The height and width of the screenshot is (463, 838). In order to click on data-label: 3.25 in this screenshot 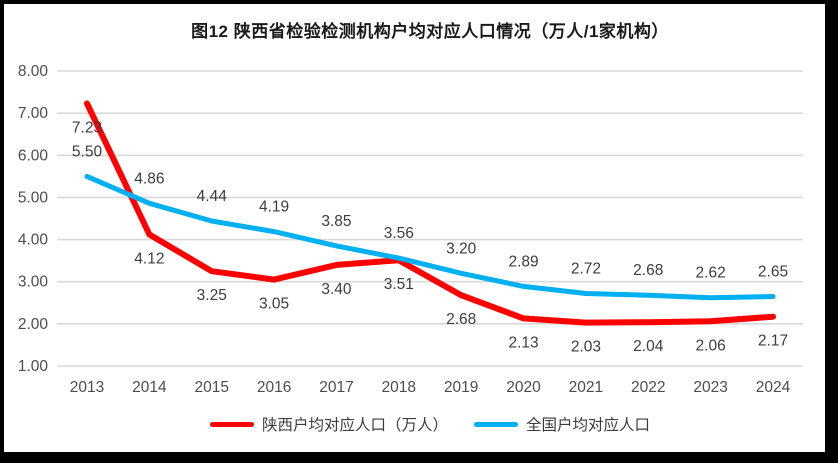, I will do `click(212, 295)`.